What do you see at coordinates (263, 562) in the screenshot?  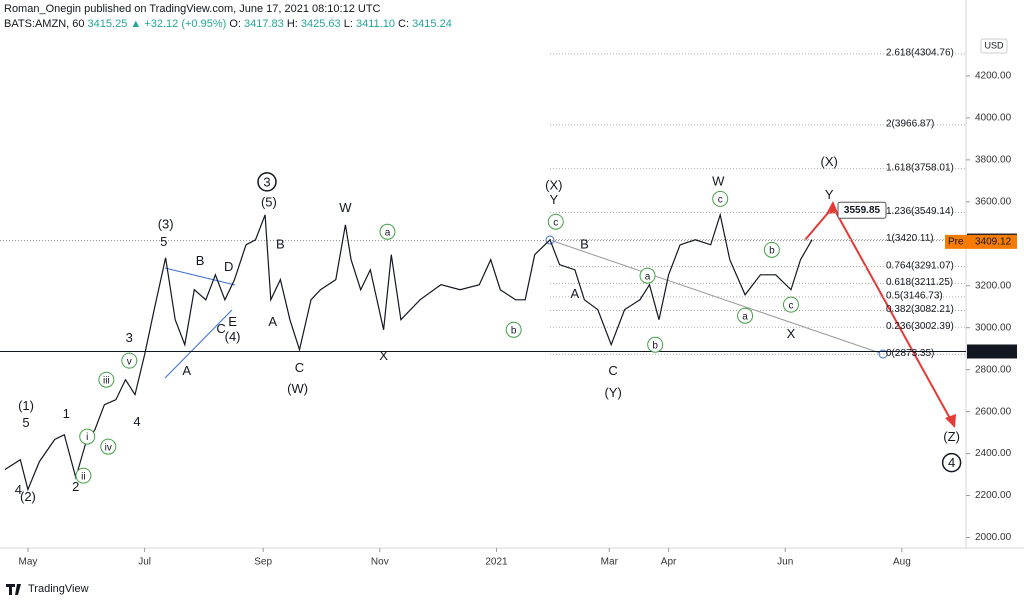 I see `x-tick-label: Sep` at bounding box center [263, 562].